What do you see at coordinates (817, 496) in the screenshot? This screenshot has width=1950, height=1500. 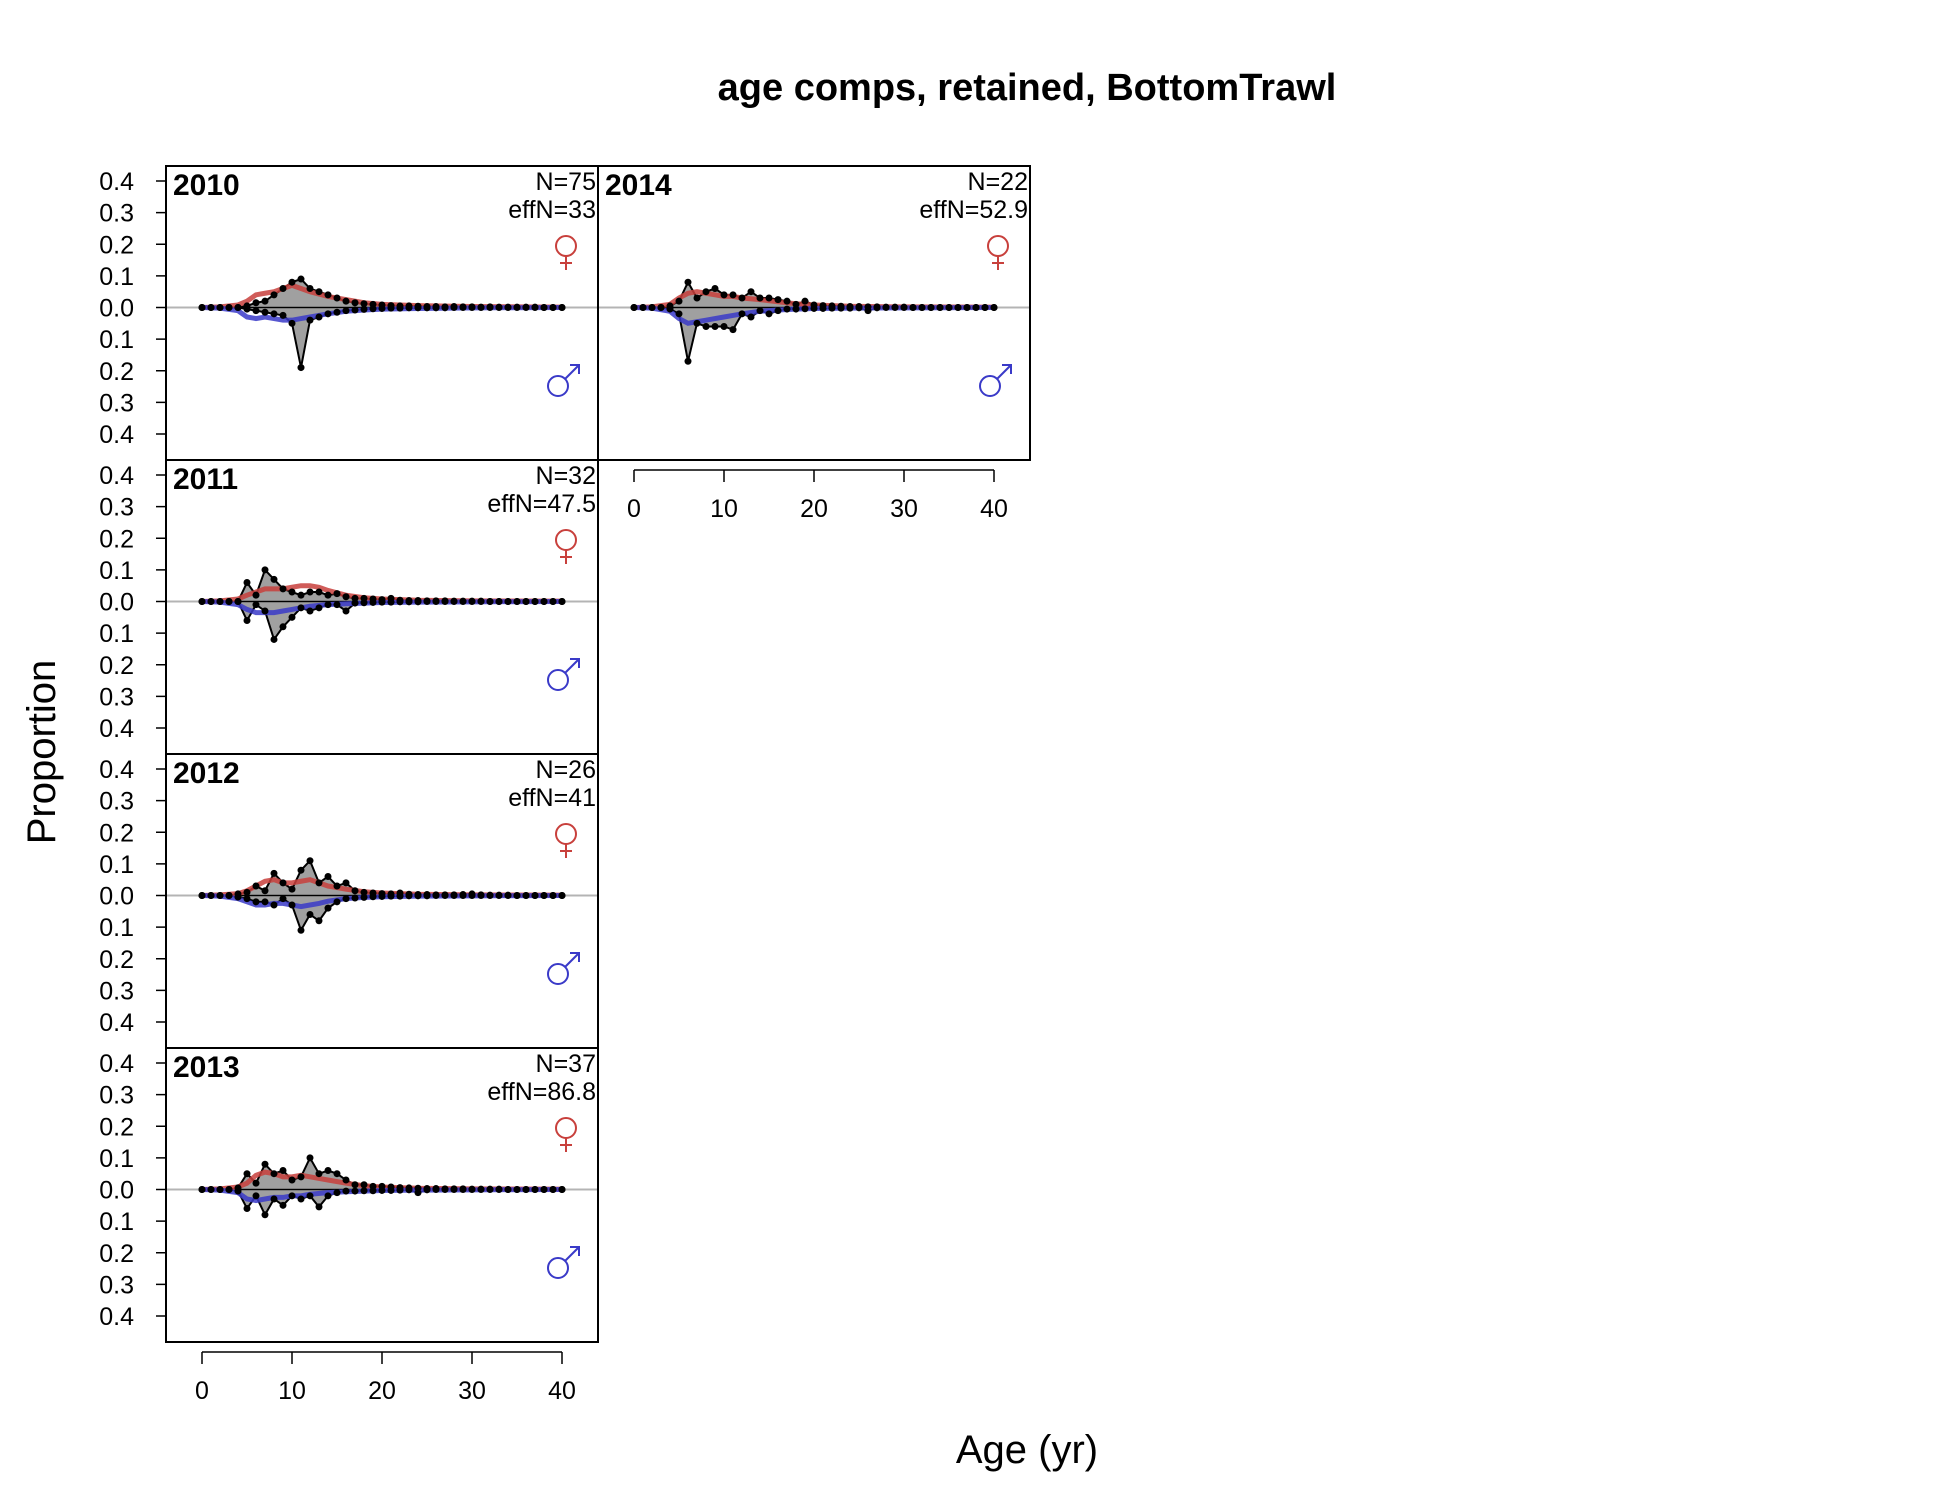 I see `x-axis: 0 10 20 30 40` at bounding box center [817, 496].